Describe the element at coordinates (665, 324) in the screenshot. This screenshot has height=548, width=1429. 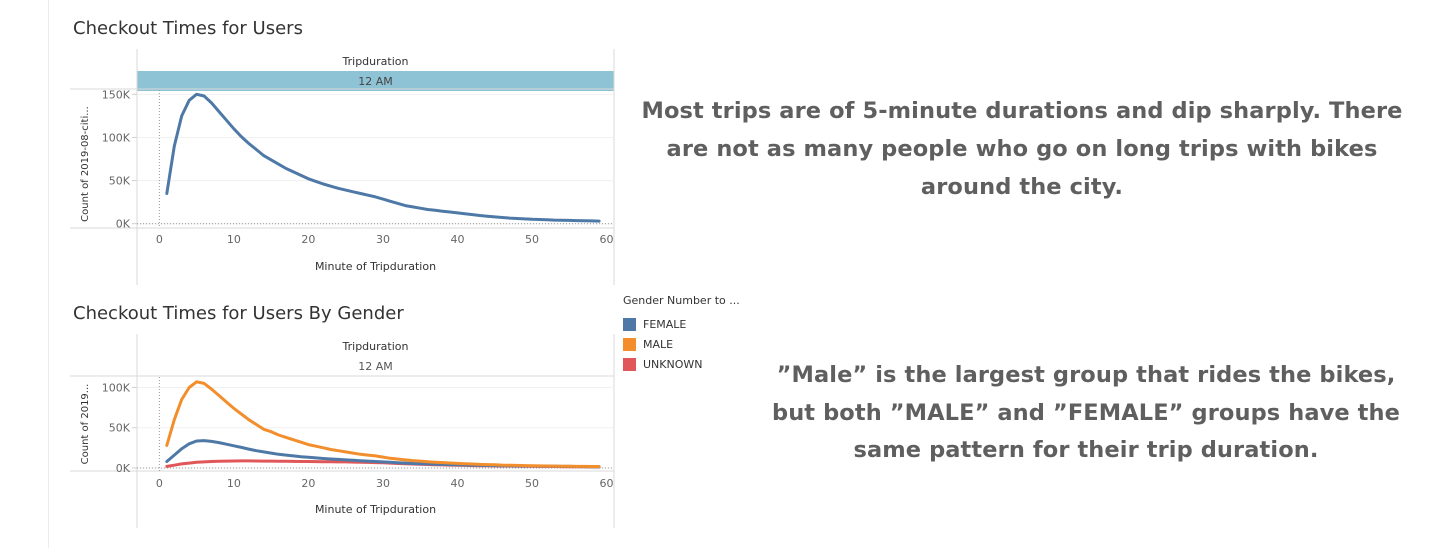
I see `legend-label: FEMALE` at that location.